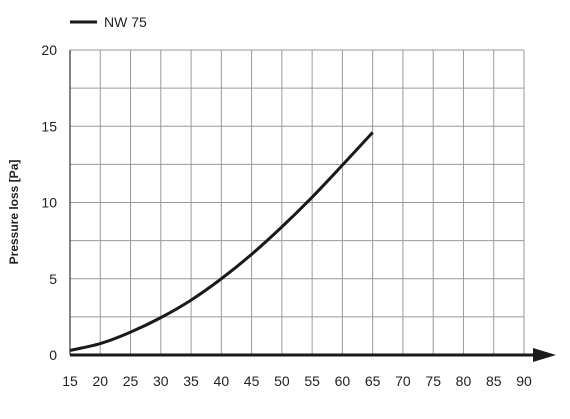 This screenshot has height=419, width=570. What do you see at coordinates (403, 381) in the screenshot?
I see `x-tick-label: 70` at bounding box center [403, 381].